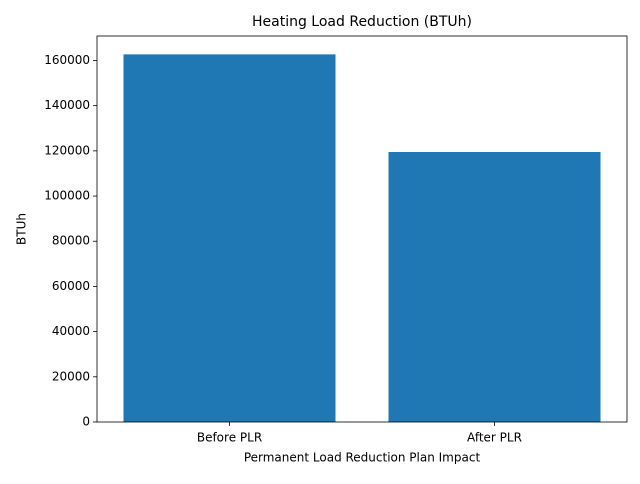 The image size is (640, 484). I want to click on chart-title: Heating Load Reduction (BTUh), so click(362, 22).